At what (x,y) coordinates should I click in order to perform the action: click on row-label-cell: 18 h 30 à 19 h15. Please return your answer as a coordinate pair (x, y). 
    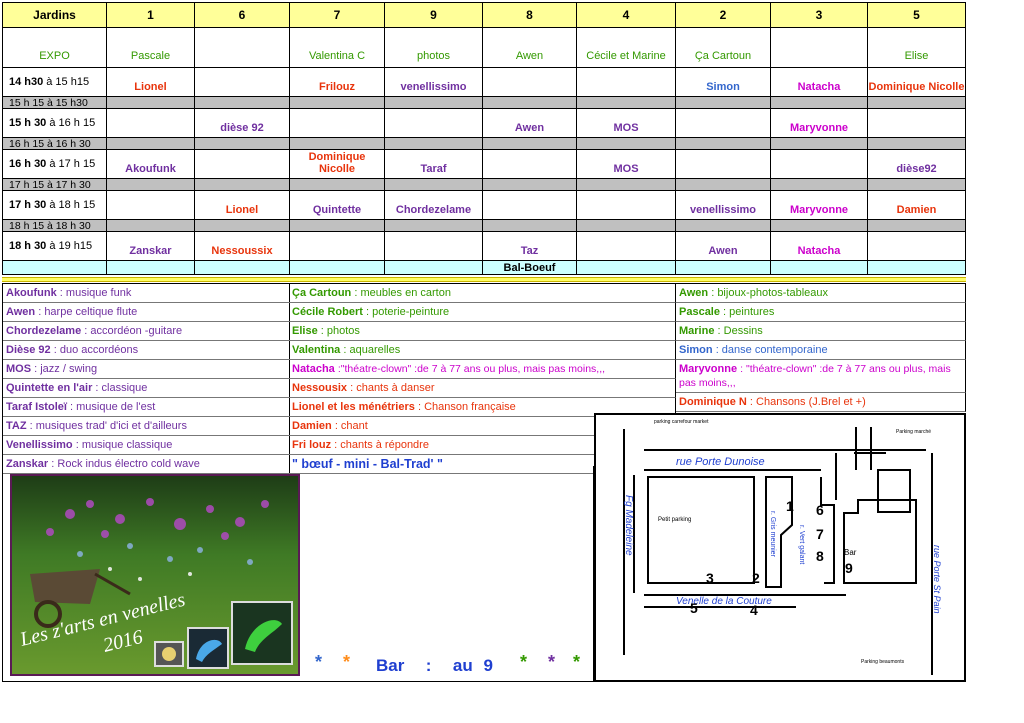
    Looking at the image, I should click on (54, 246).